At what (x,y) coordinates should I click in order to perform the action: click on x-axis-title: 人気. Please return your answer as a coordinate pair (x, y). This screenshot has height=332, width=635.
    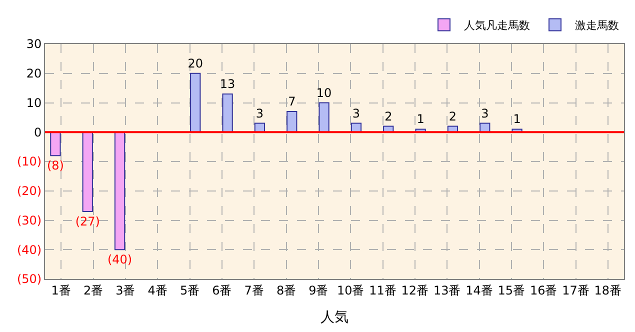
    Looking at the image, I should click on (334, 318).